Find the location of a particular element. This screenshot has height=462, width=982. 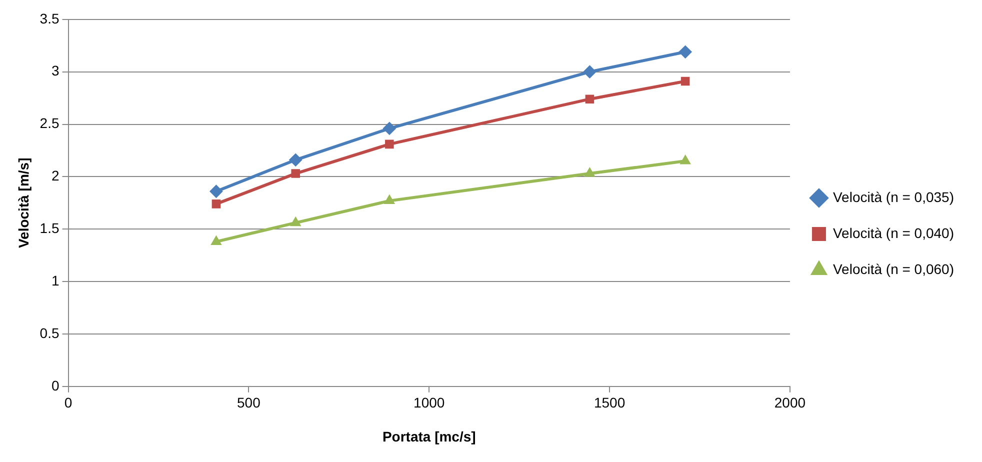

x-axis-title: Portata [mc/s] is located at coordinates (429, 436).